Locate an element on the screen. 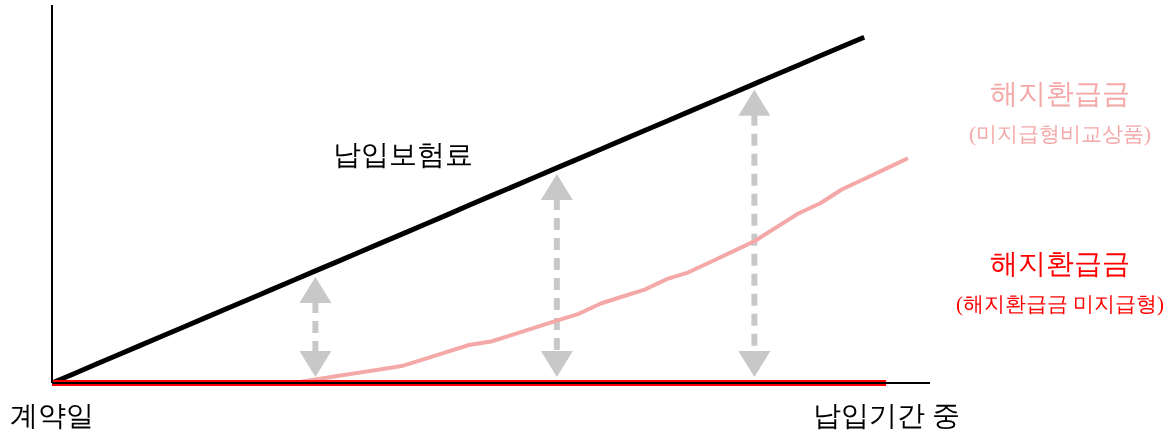 The width and height of the screenshot is (1171, 439). text: 해지환급금 (해지환급금 미지급형) is located at coordinates (1060, 282).